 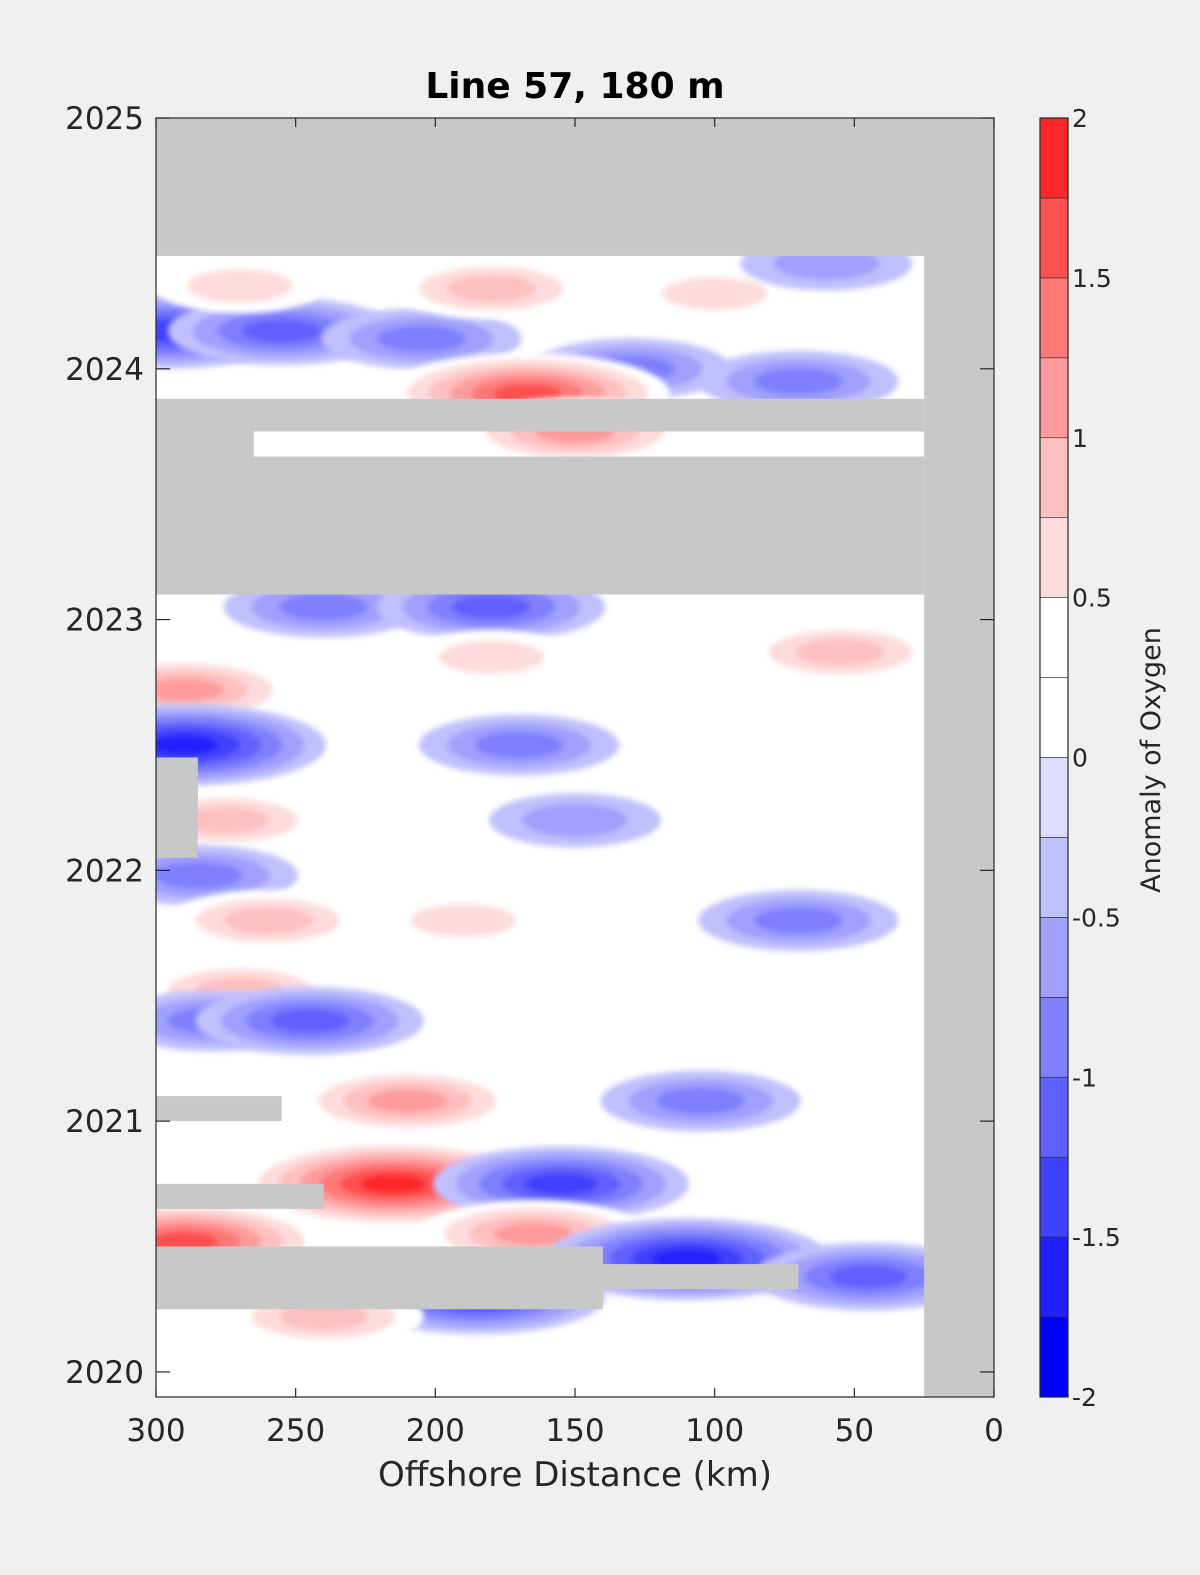 What do you see at coordinates (854, 1431) in the screenshot?
I see `x-tick-label: 50` at bounding box center [854, 1431].